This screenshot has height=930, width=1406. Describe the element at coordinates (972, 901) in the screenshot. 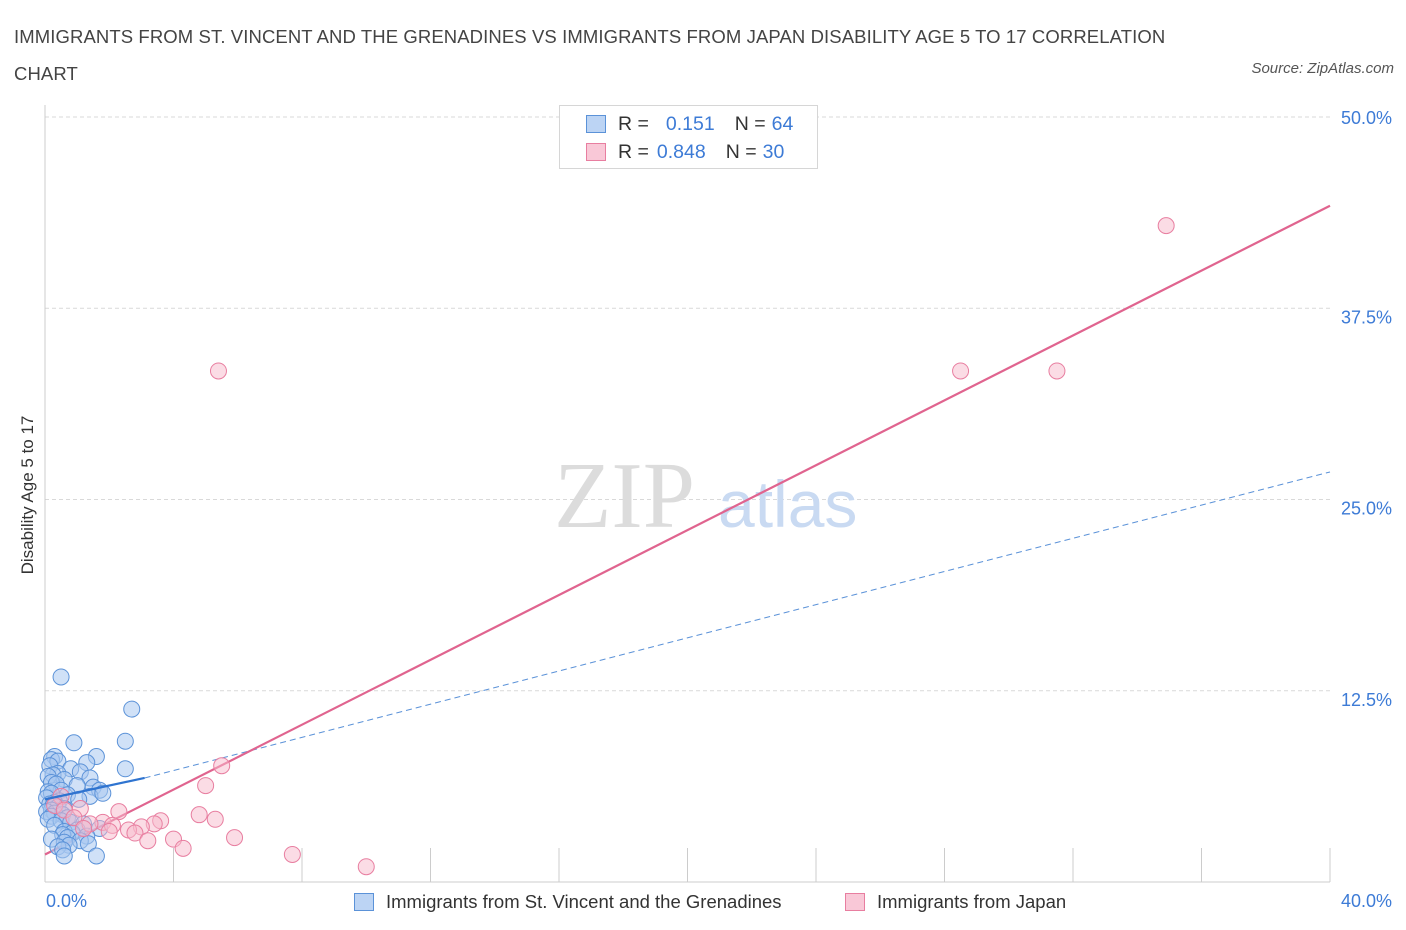

I see `legend-series-label: Immigrants from Japan` at that location.